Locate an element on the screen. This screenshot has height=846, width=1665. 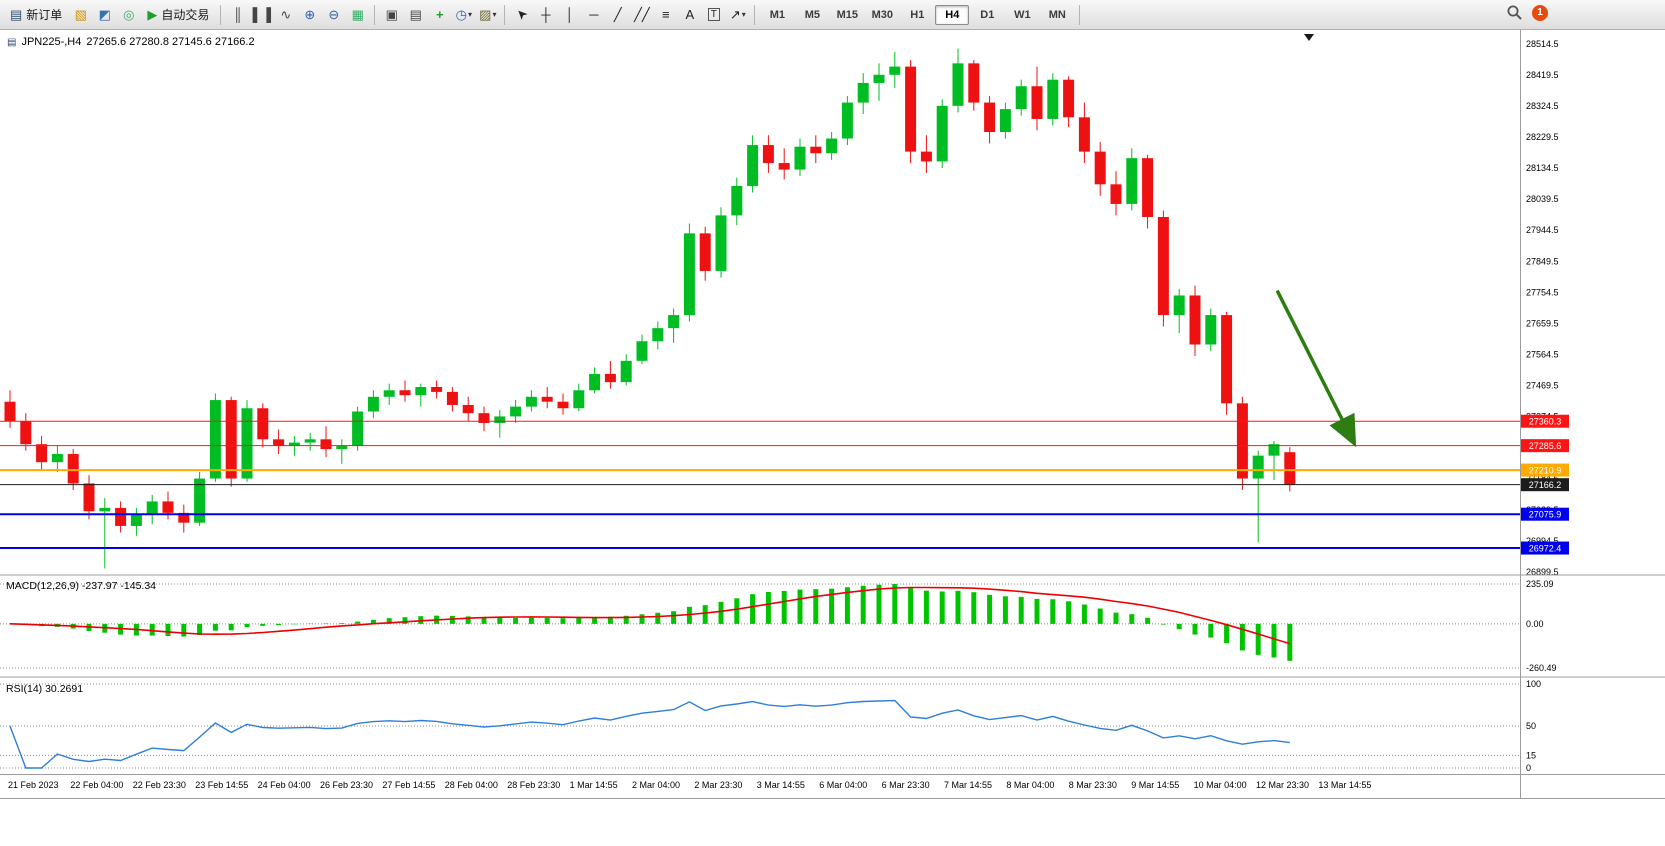
text-label-icon: T is located at coordinates (713, 14).